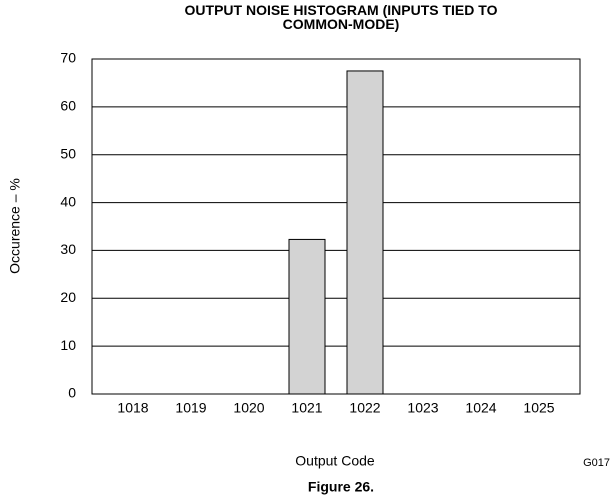 The height and width of the screenshot is (503, 614). Describe the element at coordinates (68, 106) in the screenshot. I see `y-tick-label: 60` at that location.